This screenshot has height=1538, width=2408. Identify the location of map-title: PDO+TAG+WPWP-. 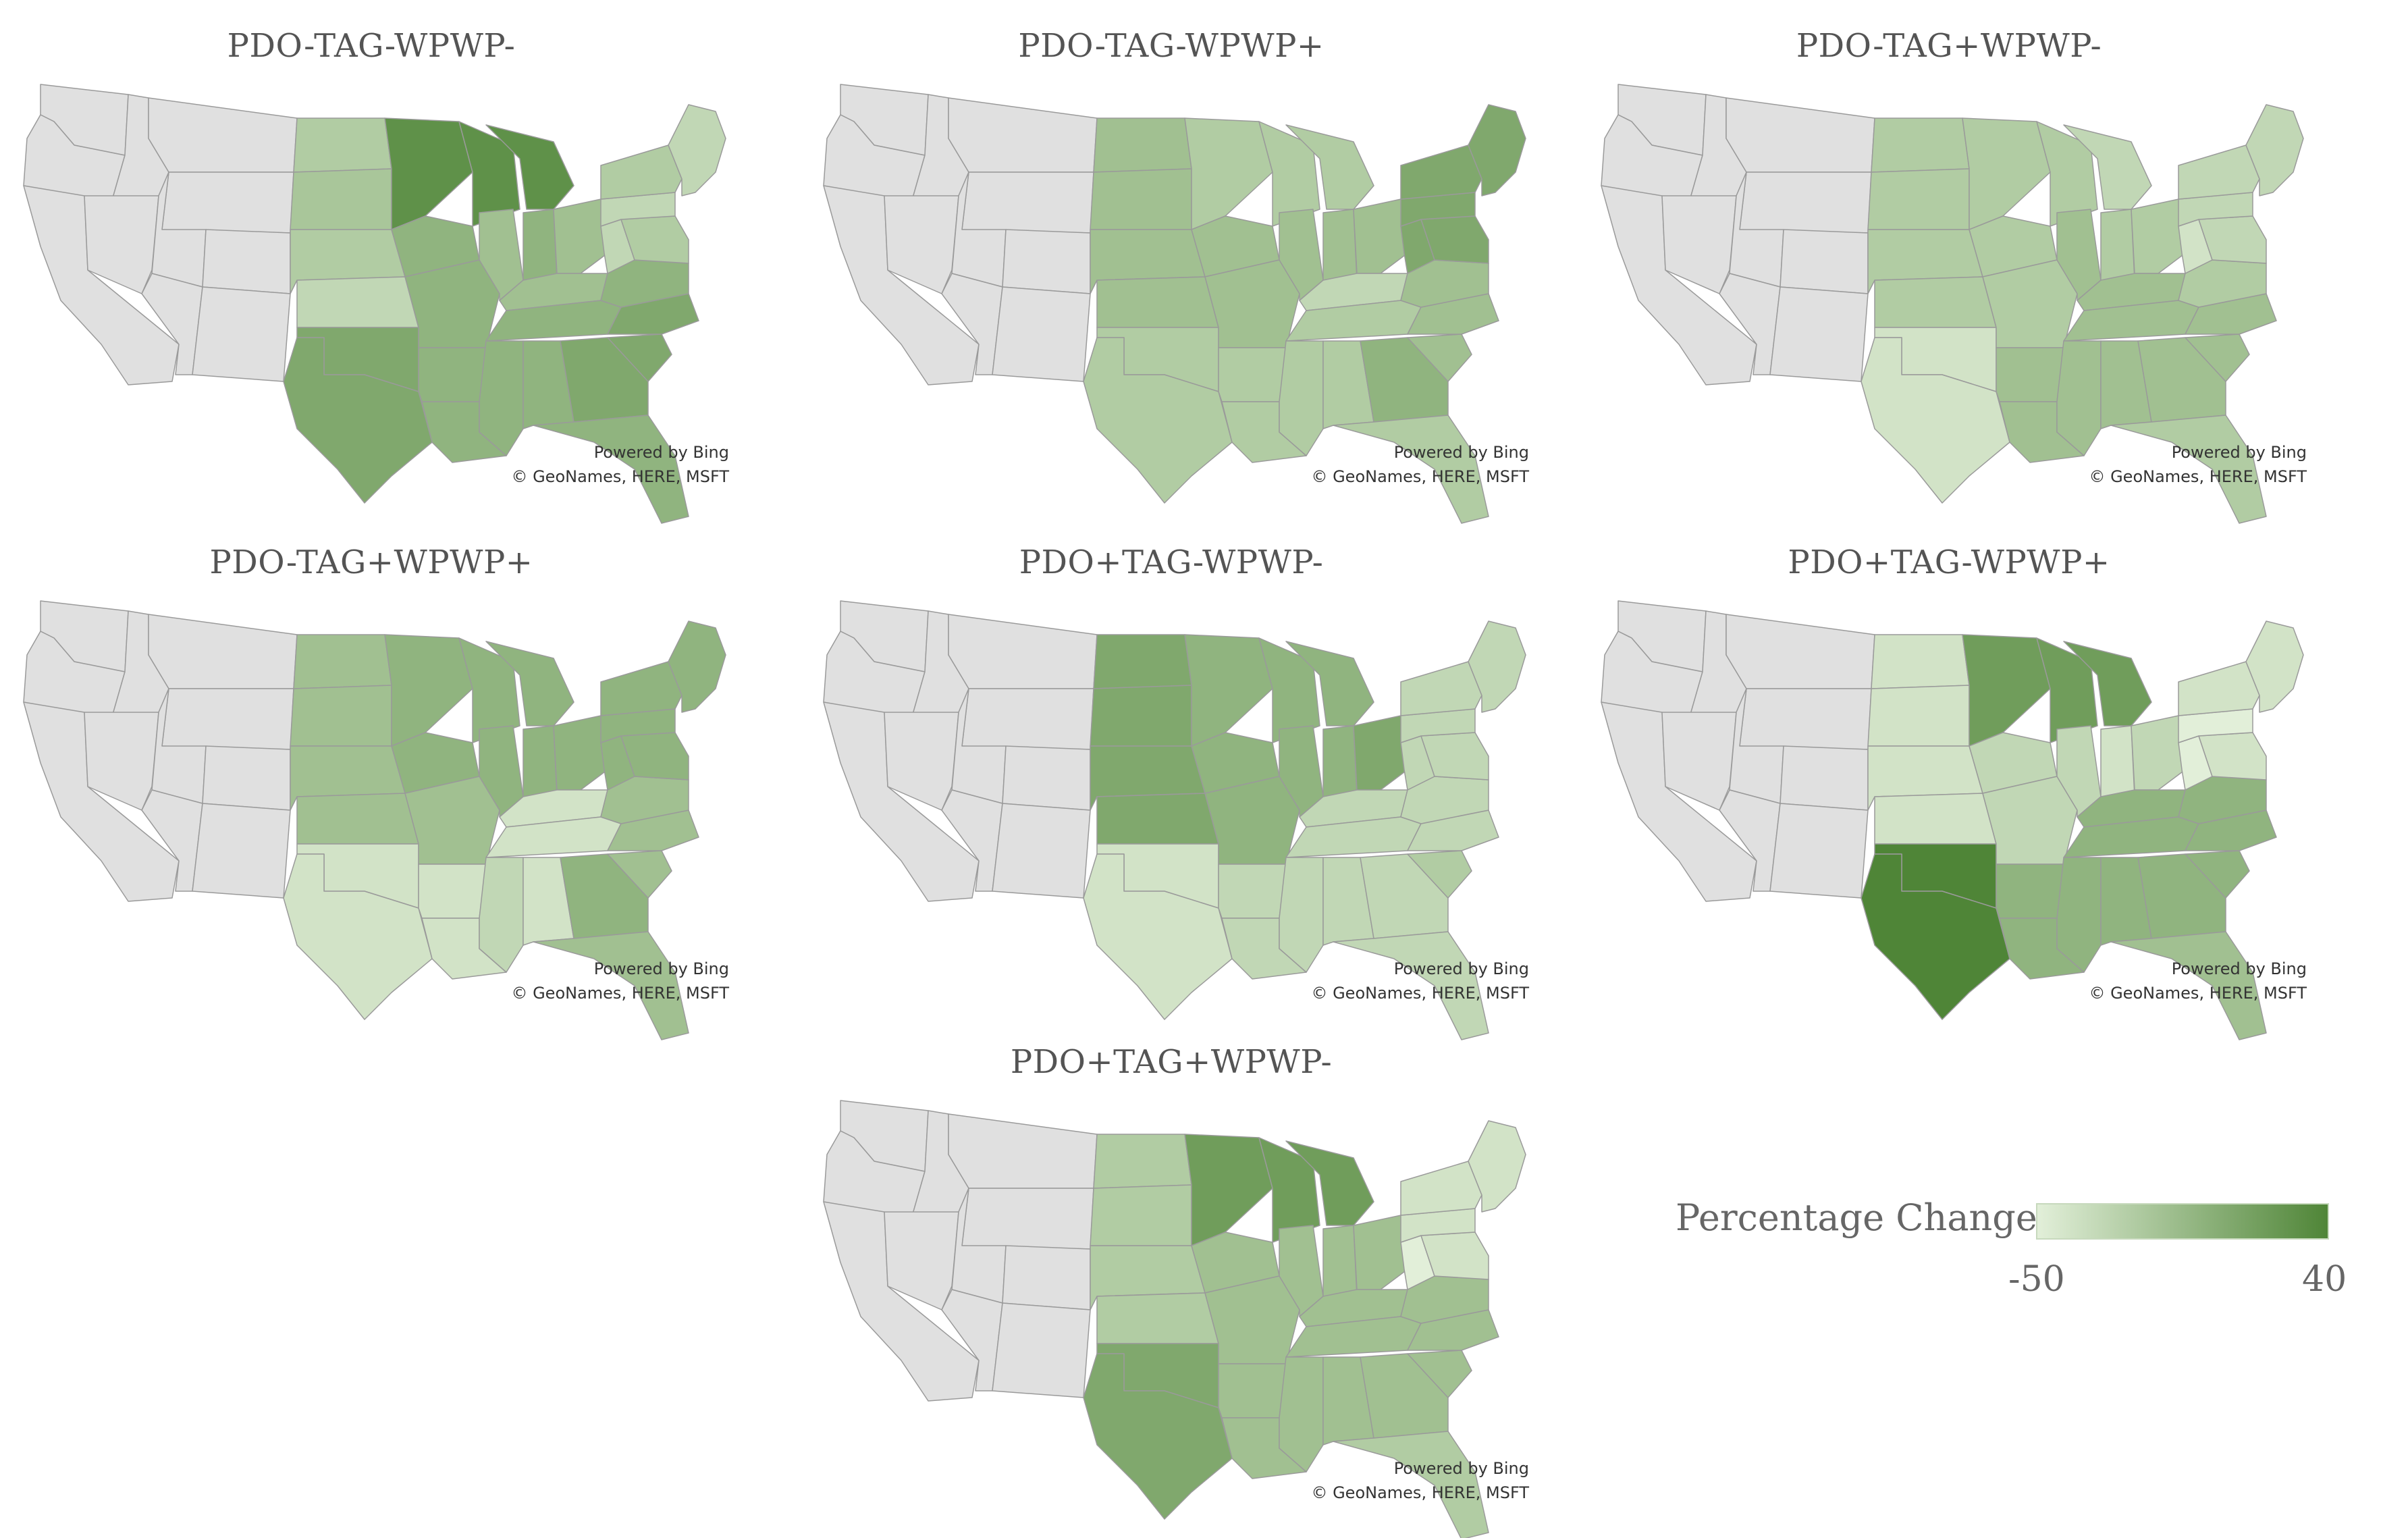
(1172, 1062).